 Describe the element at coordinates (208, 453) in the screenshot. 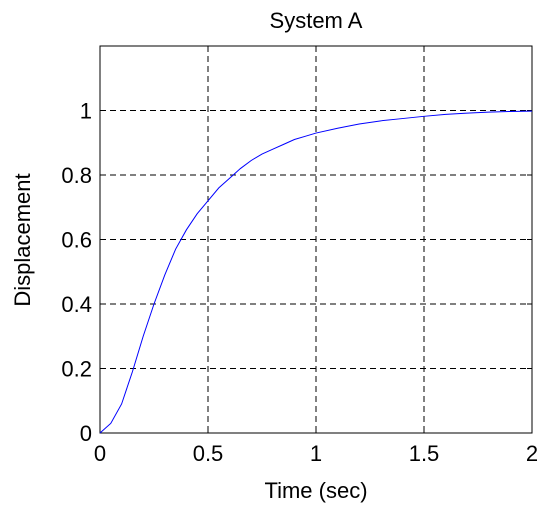

I see `x-tick-label: 0.5` at that location.